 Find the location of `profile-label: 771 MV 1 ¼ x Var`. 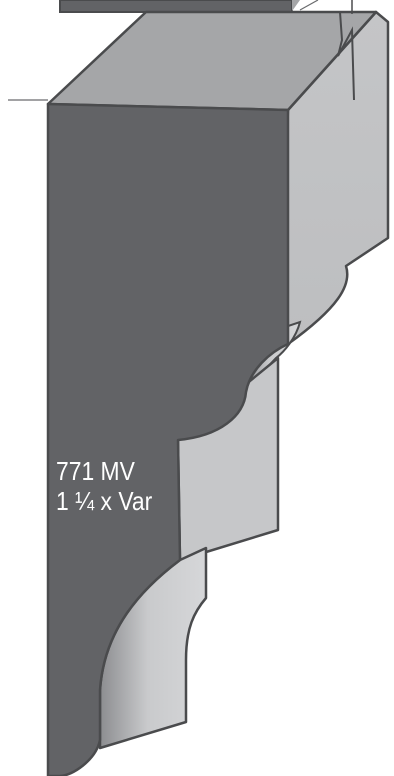

profile-label: 771 MV 1 ¼ x Var is located at coordinates (104, 486).